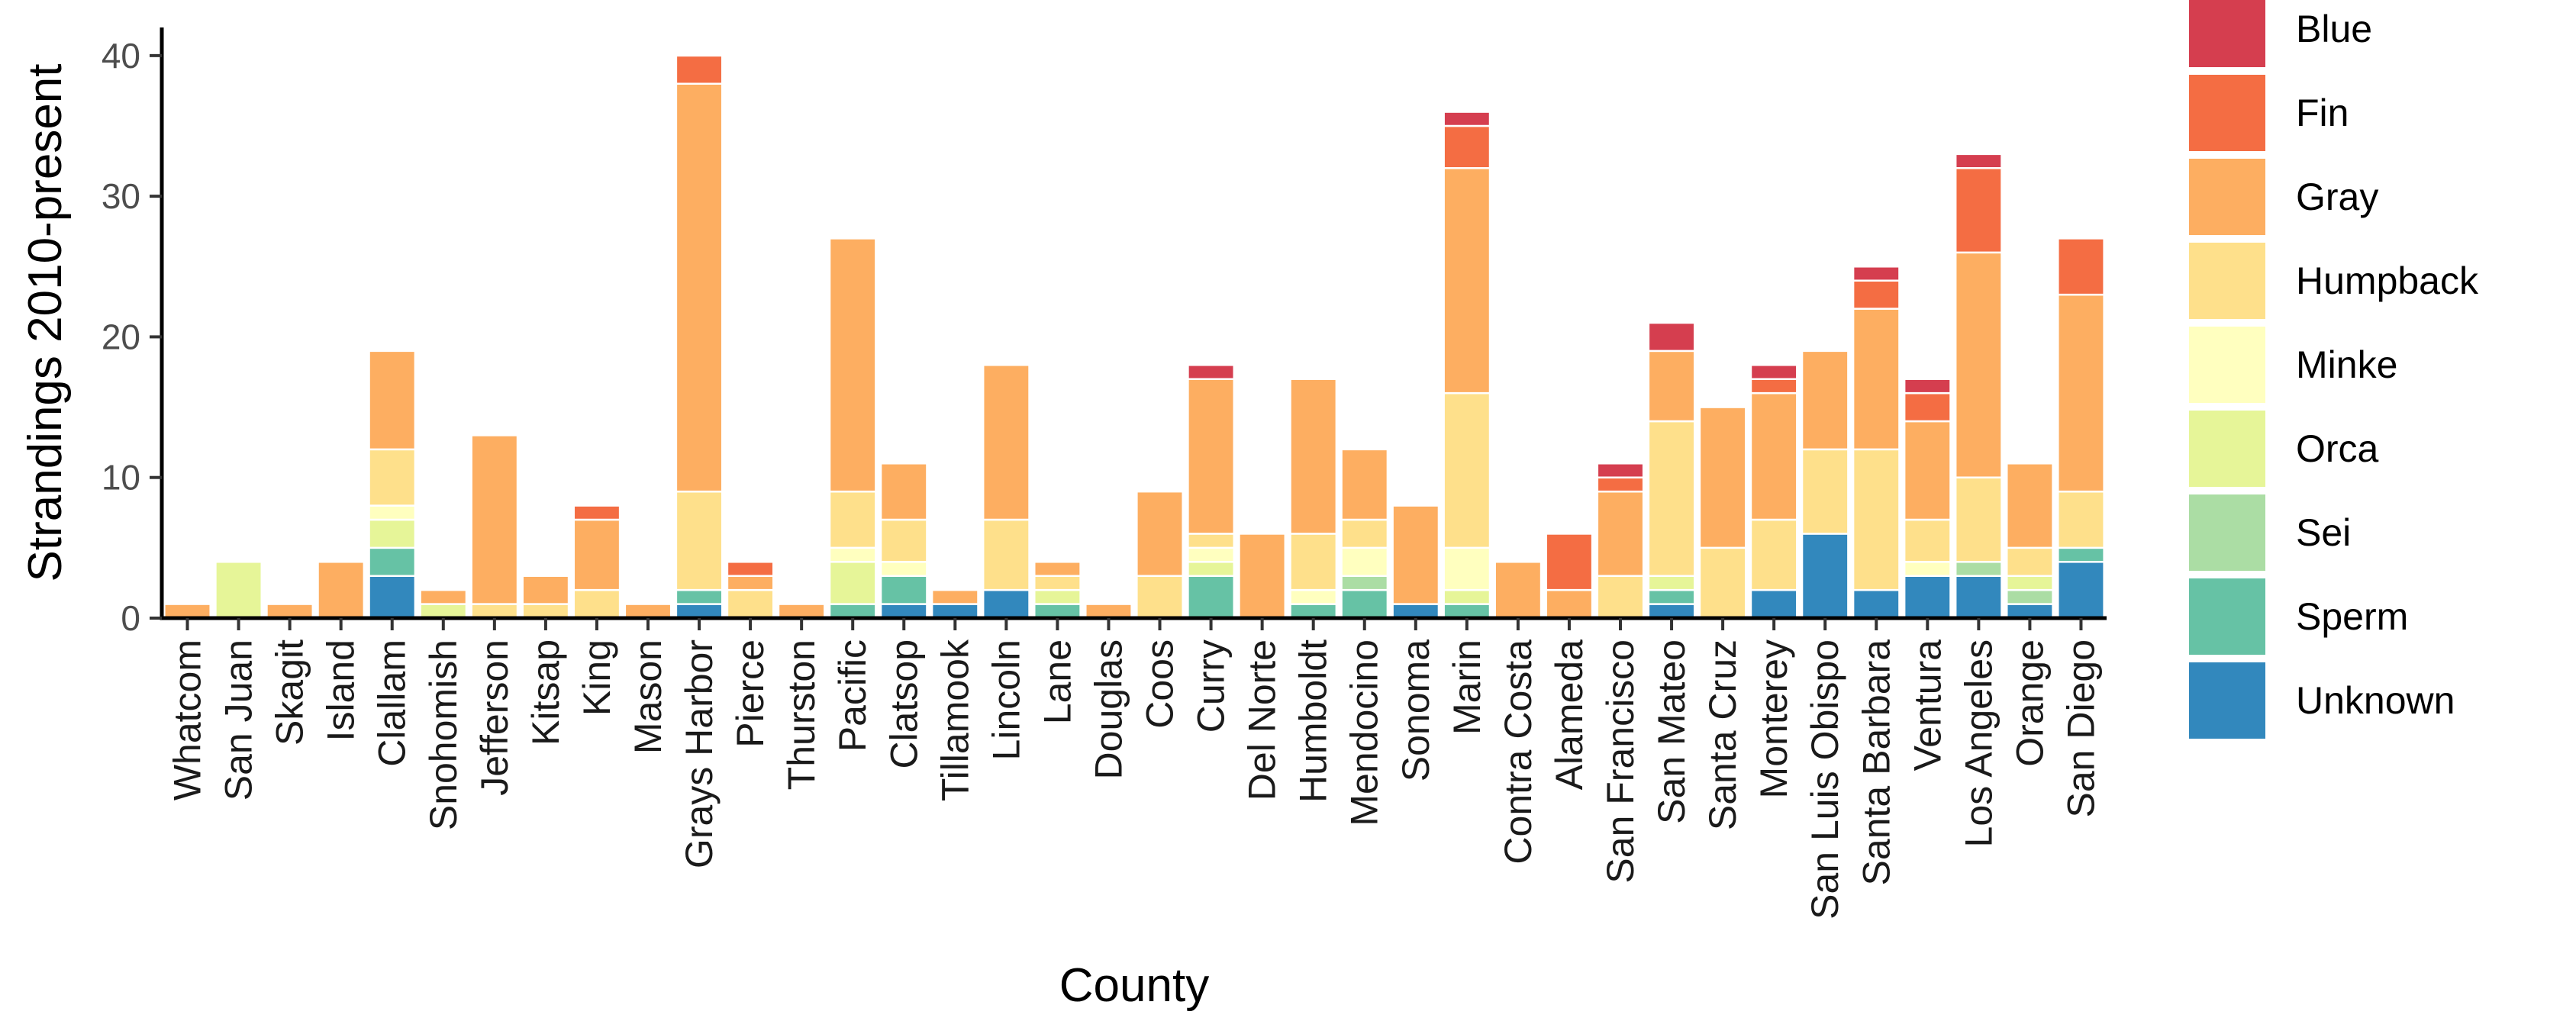  What do you see at coordinates (290, 692) in the screenshot?
I see `x-tick-label: Skagit` at bounding box center [290, 692].